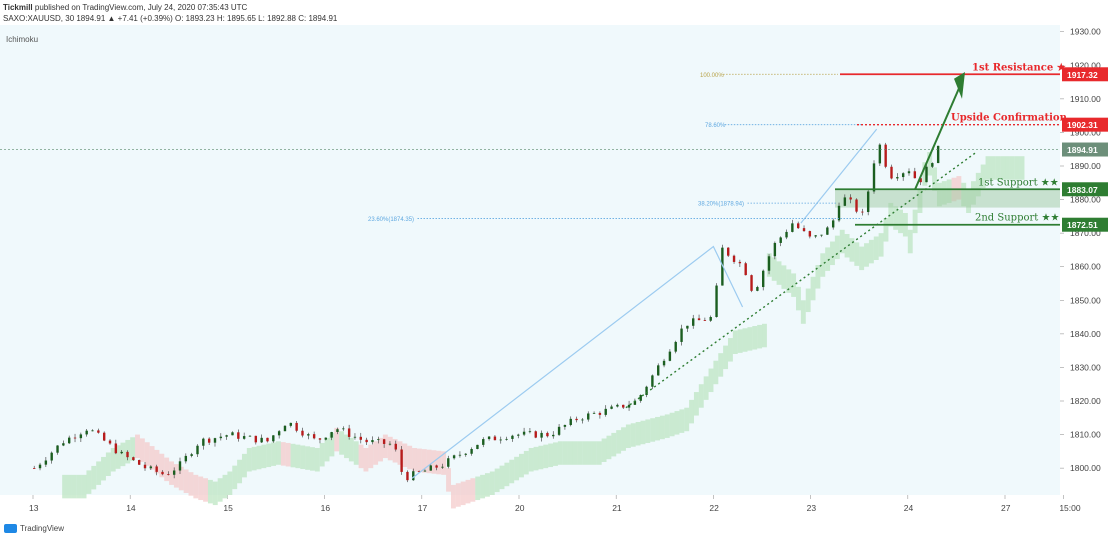 This screenshot has height=537, width=1110. What do you see at coordinates (1085, 267) in the screenshot?
I see `y-tick-label: 1860.00` at bounding box center [1085, 267].